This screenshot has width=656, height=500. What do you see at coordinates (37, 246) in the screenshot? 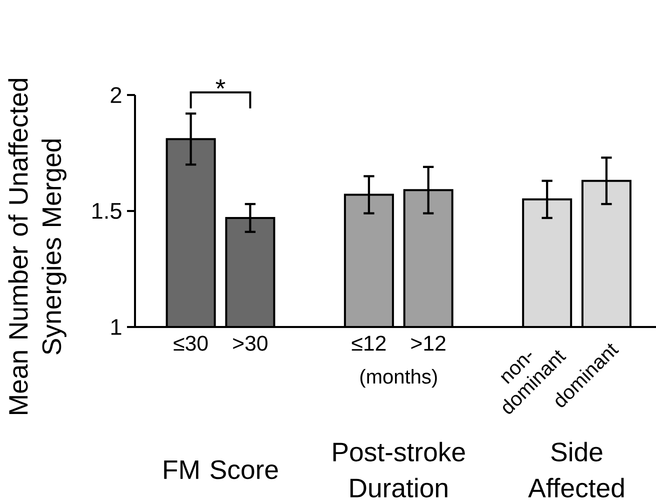
I see `y-axis-title: Mean Number of Unaffected Synergies Merged` at bounding box center [37, 246].